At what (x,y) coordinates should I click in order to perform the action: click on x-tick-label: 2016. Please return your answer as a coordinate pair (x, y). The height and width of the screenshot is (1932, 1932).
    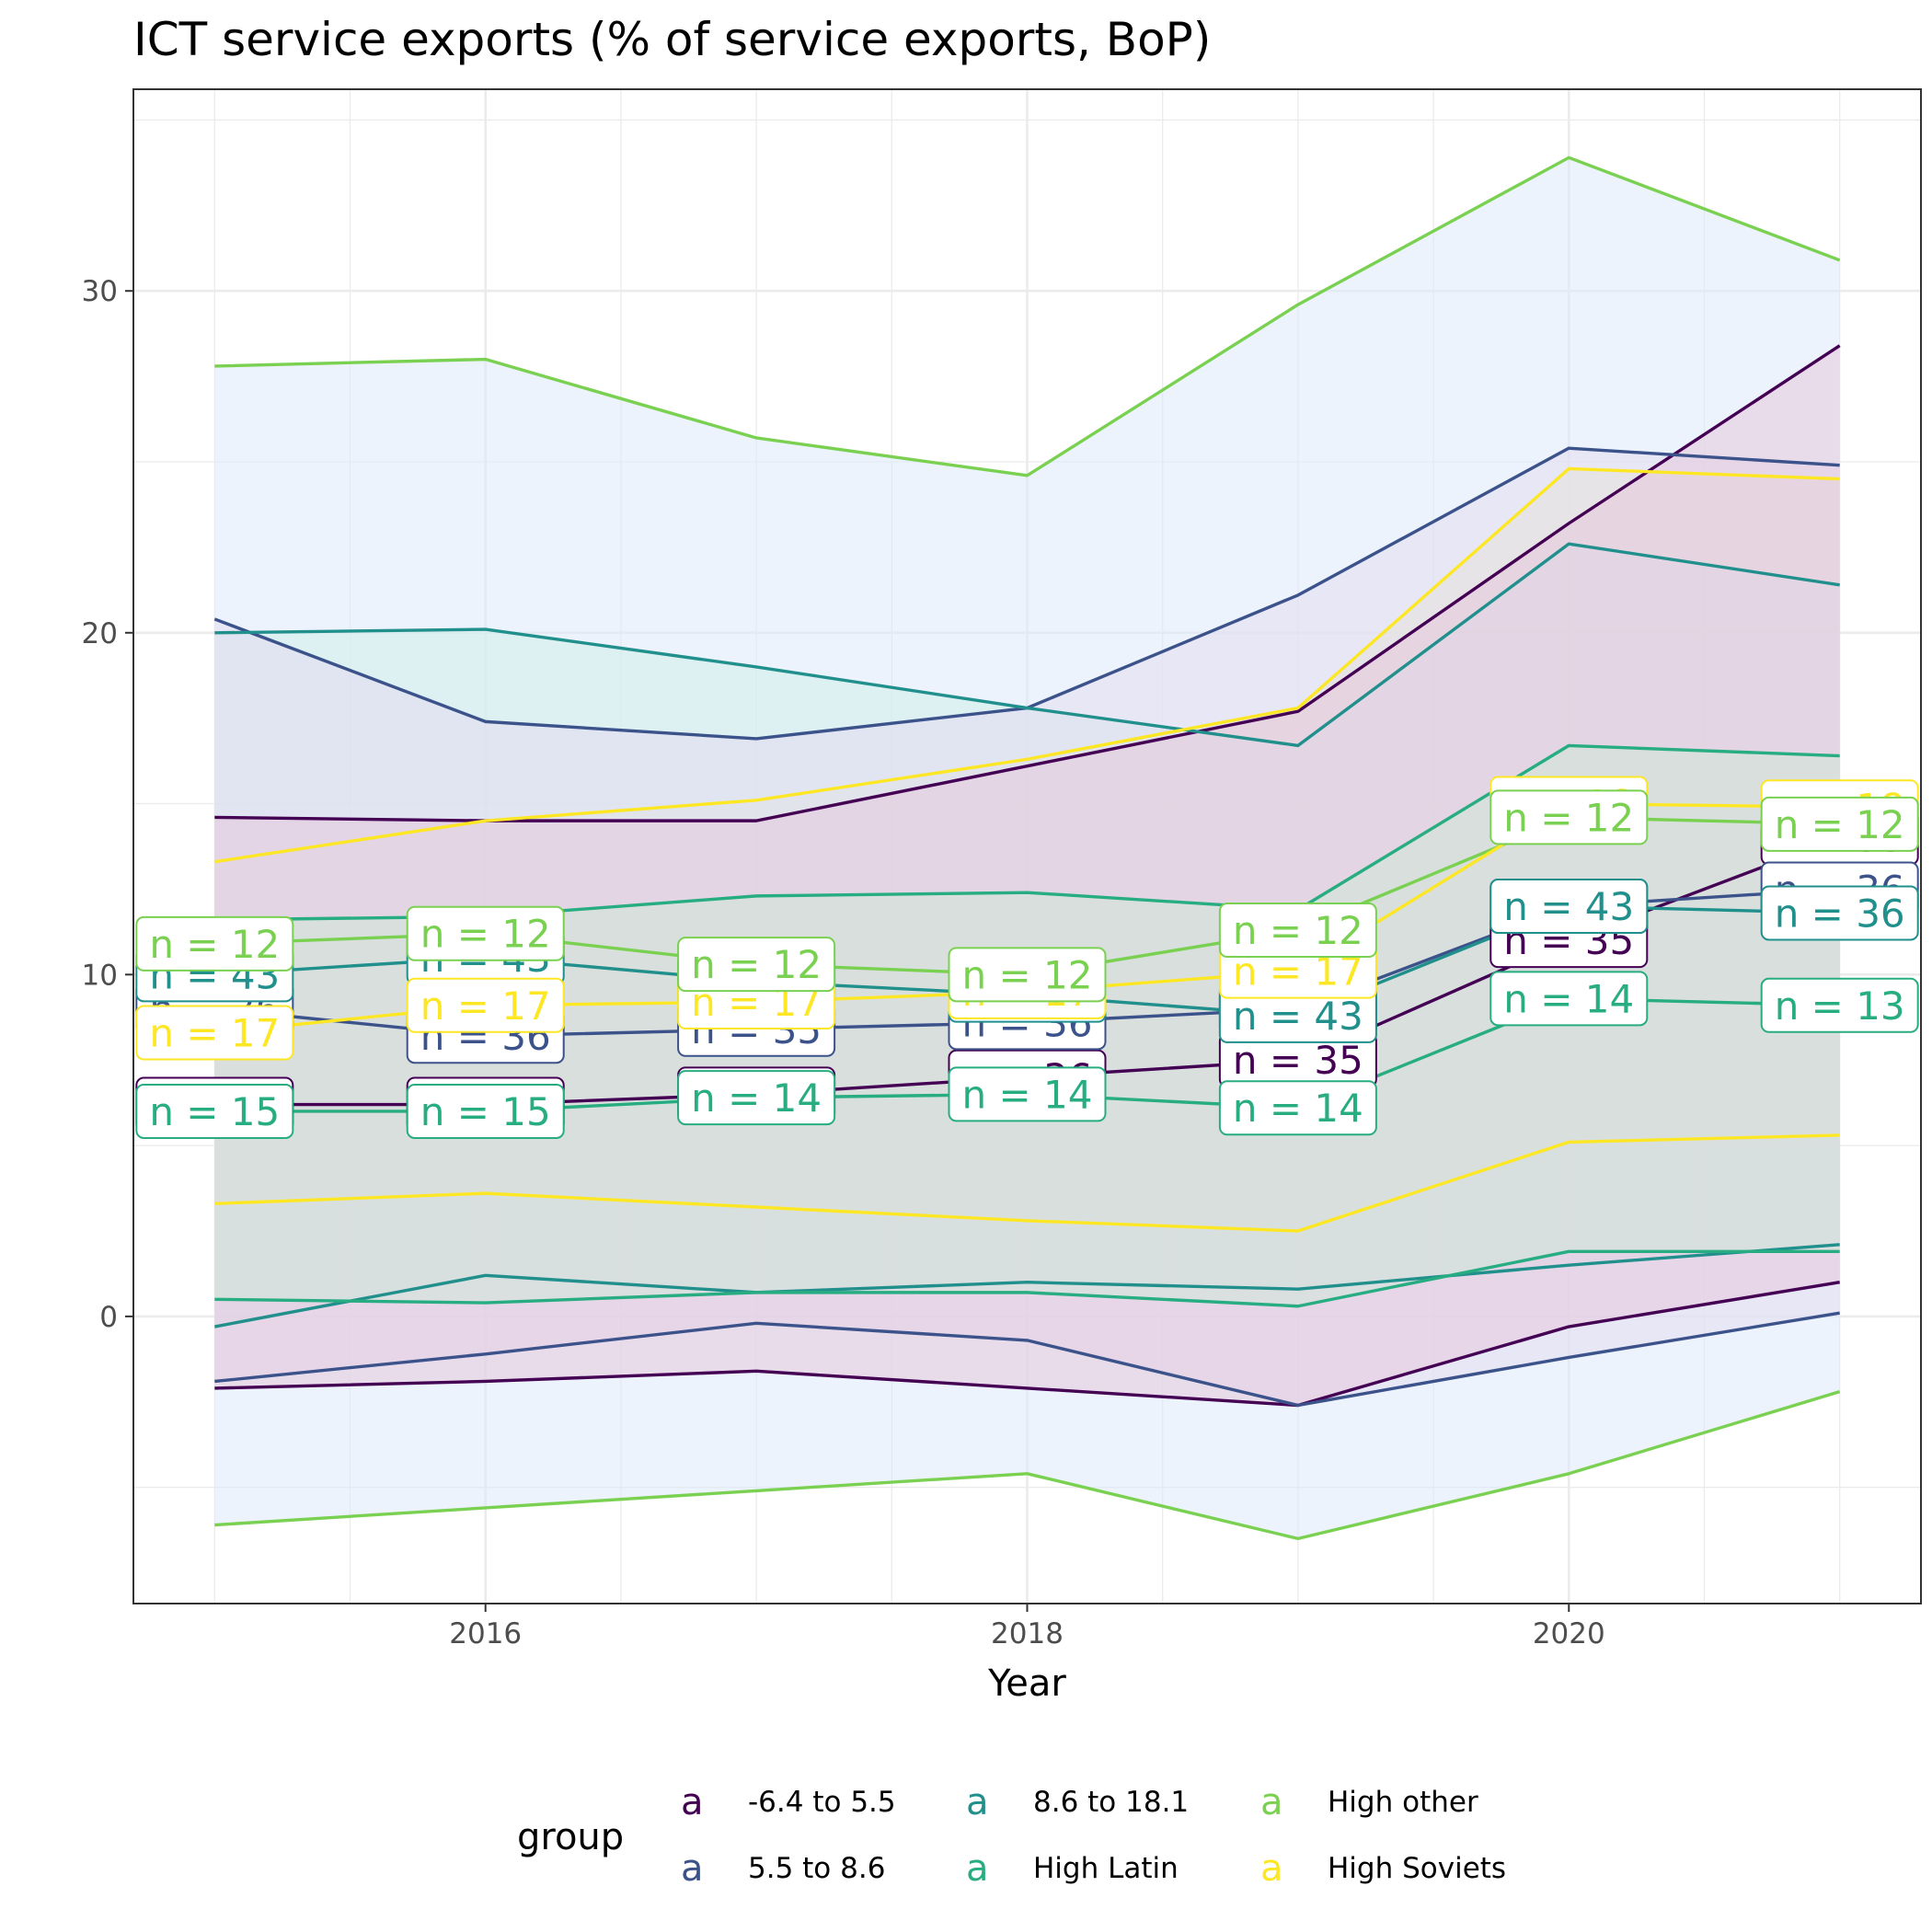
    Looking at the image, I should click on (485, 1633).